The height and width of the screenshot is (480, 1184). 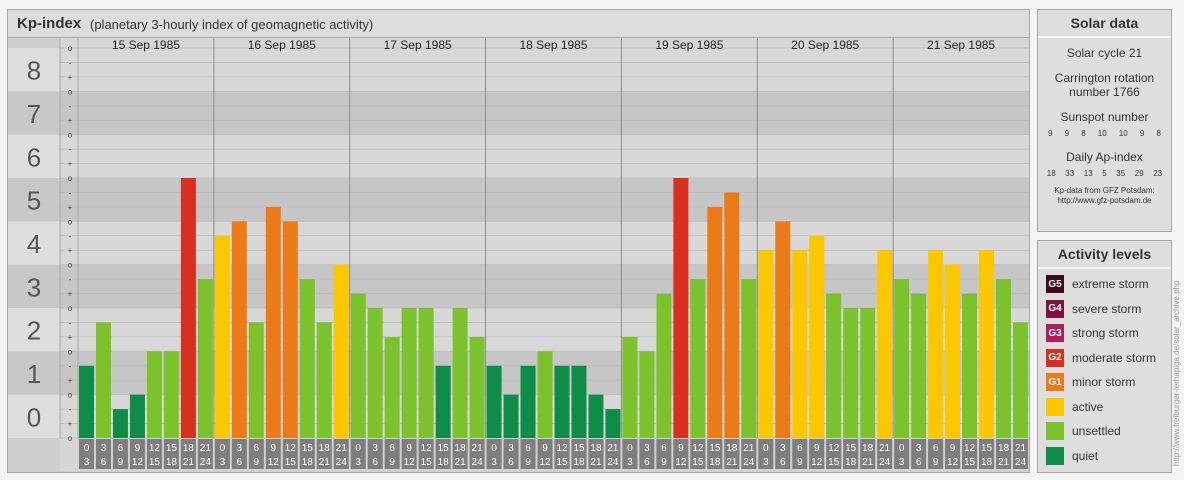 What do you see at coordinates (34, 287) in the screenshot?
I see `y-tick-label: 3` at bounding box center [34, 287].